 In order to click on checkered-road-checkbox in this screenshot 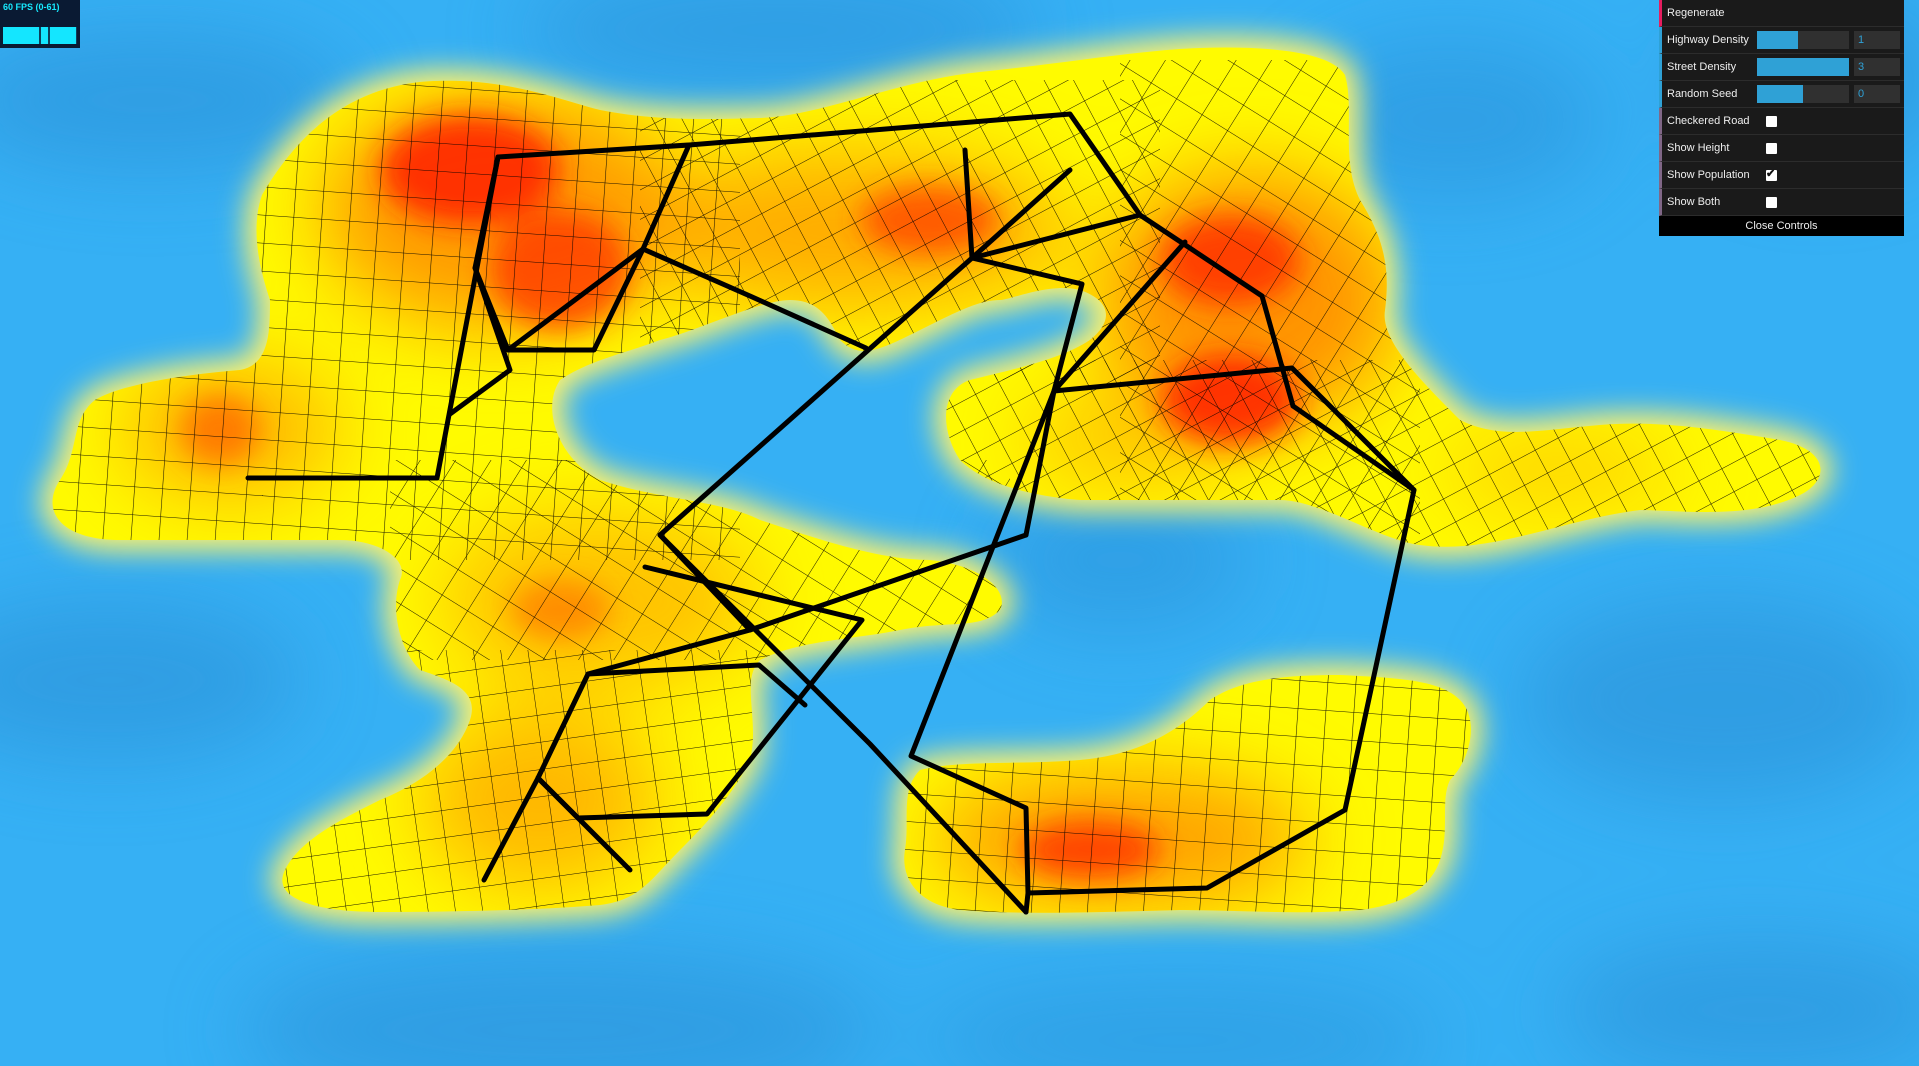, I will do `click(1771, 121)`.